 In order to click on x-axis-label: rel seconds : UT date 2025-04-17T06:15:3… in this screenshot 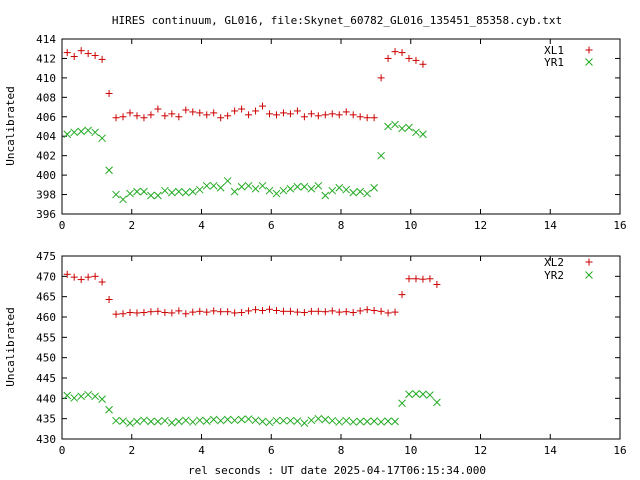, I will do `click(337, 470)`.